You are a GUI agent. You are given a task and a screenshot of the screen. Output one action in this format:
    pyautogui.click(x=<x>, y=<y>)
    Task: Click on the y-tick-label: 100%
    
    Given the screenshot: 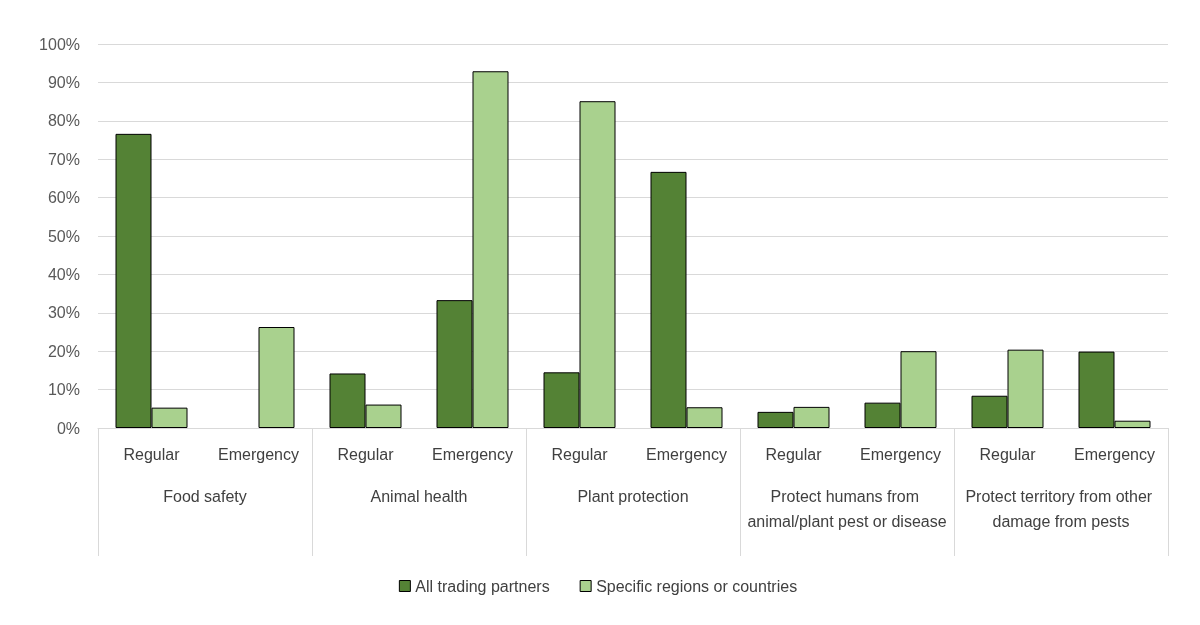 What is the action you would take?
    pyautogui.click(x=59, y=44)
    